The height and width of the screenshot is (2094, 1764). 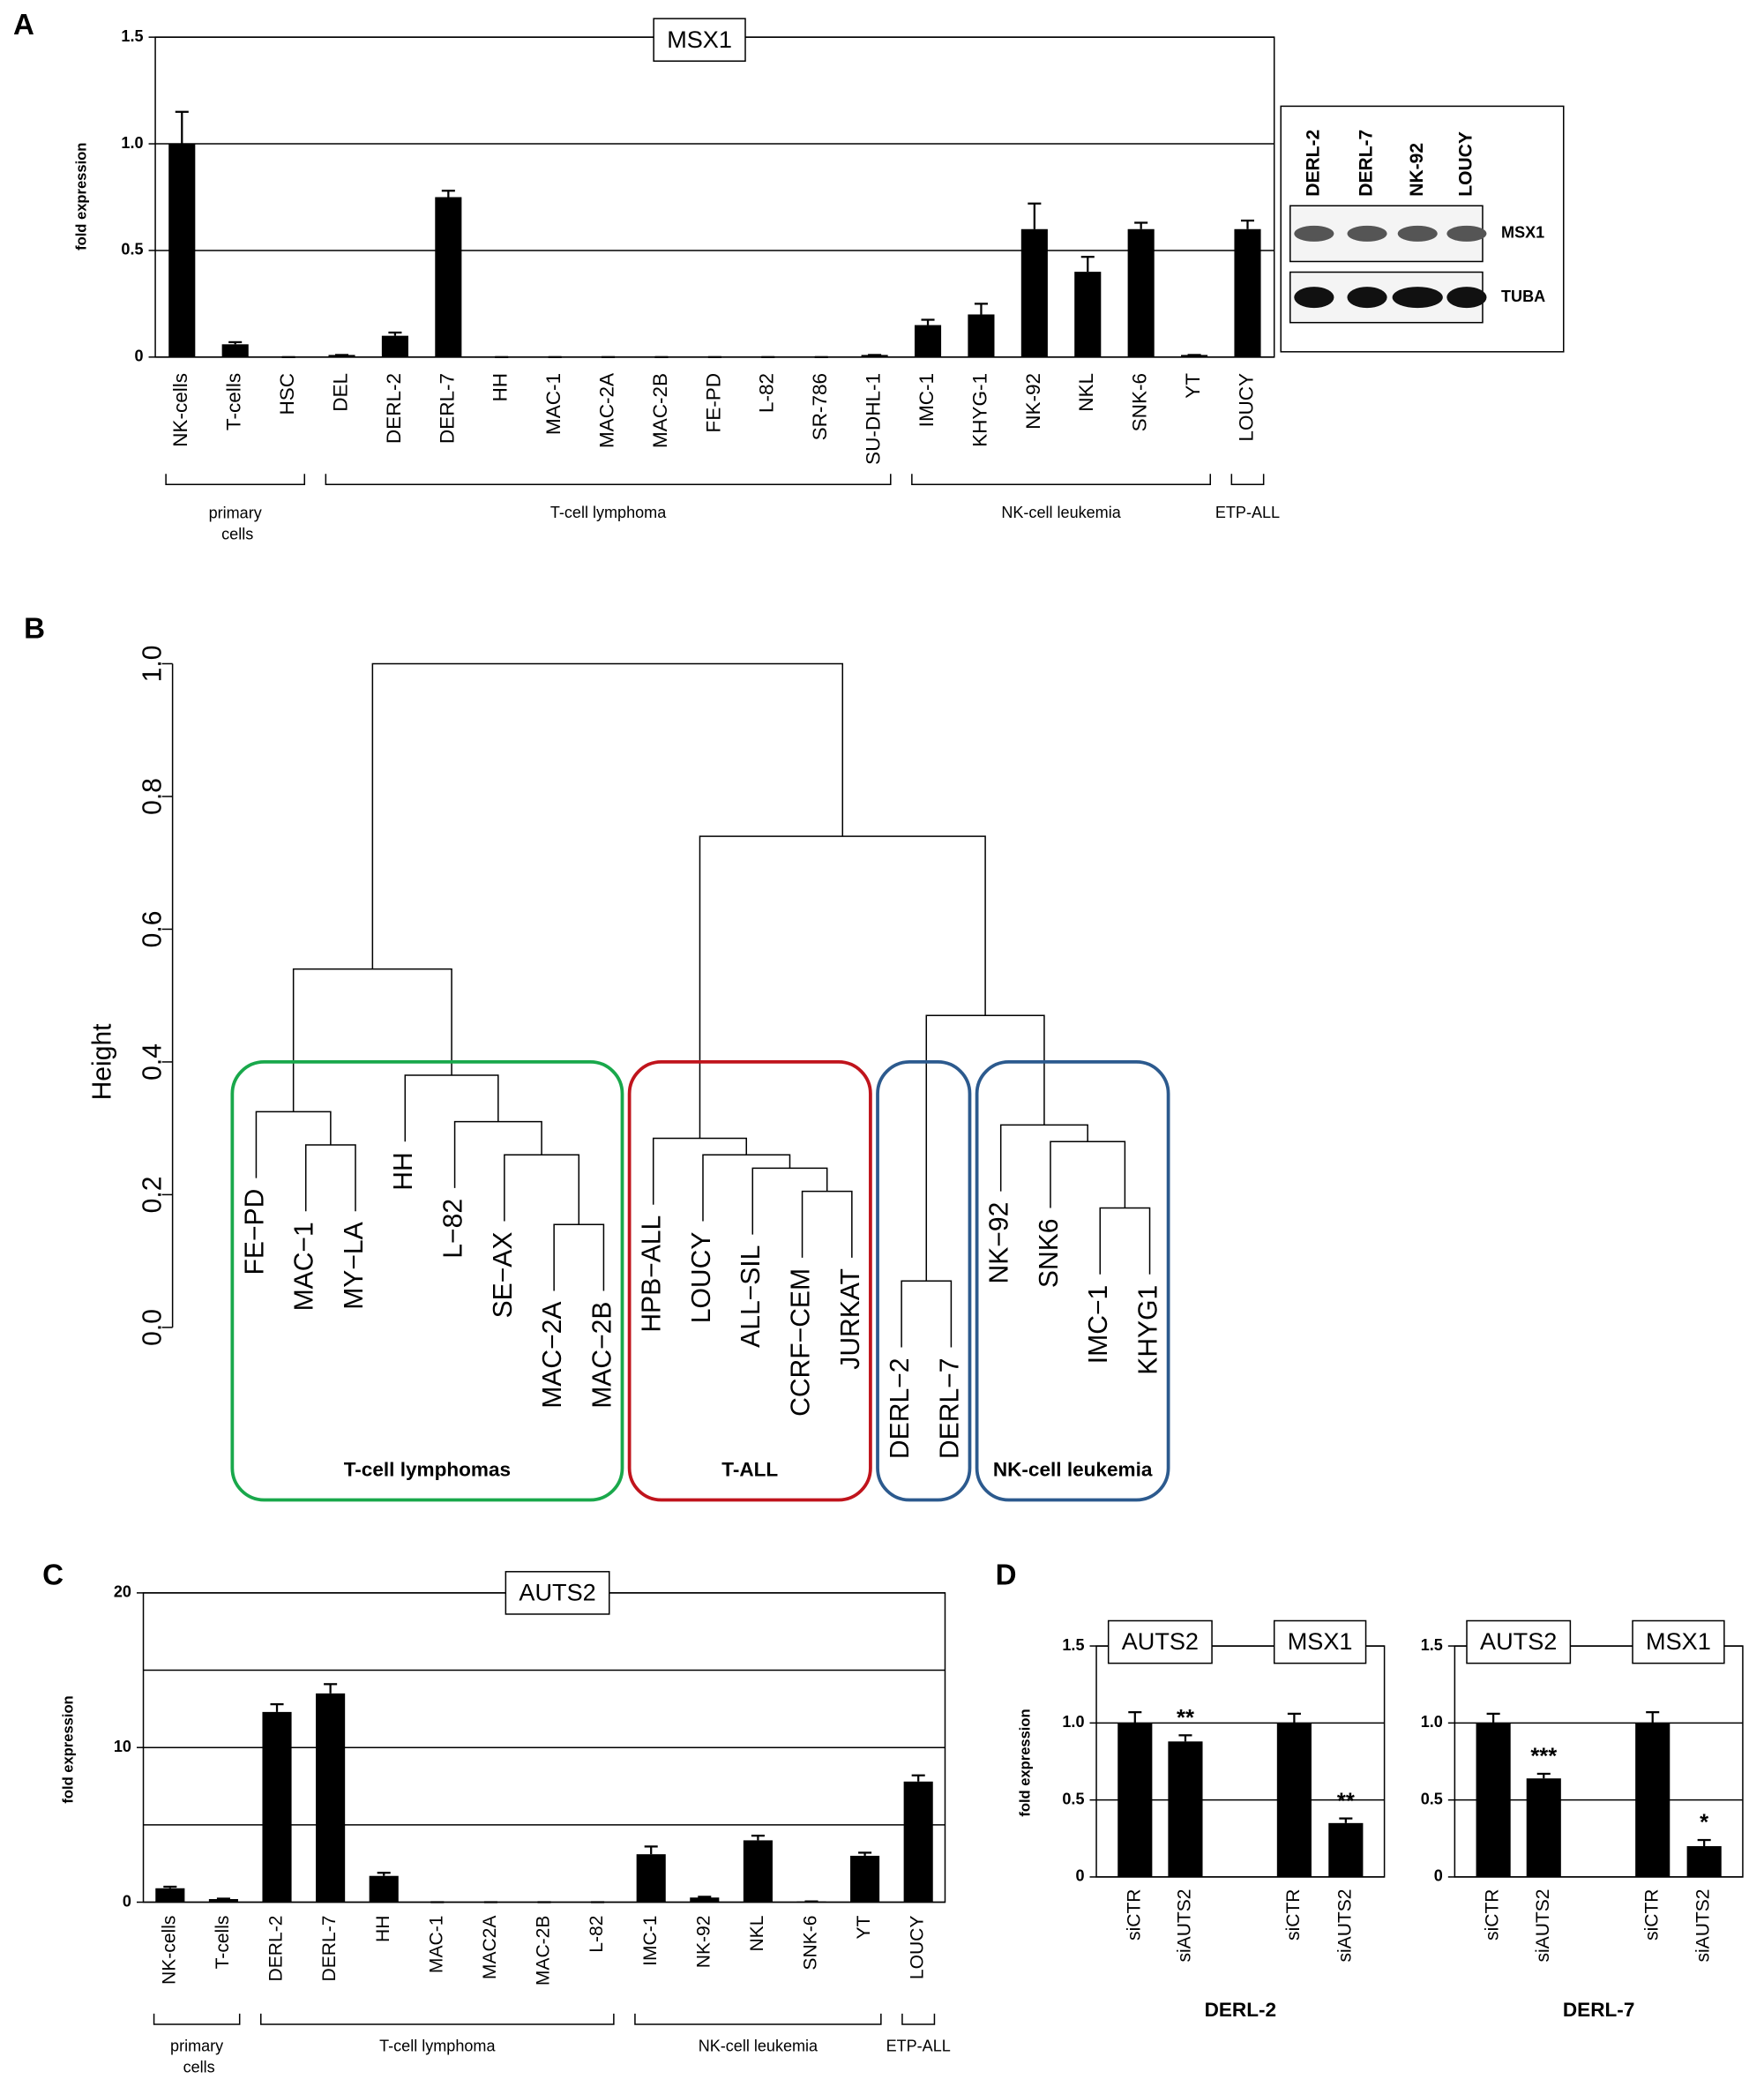 I want to click on x-tick-label: NK-cells, so click(x=180, y=410).